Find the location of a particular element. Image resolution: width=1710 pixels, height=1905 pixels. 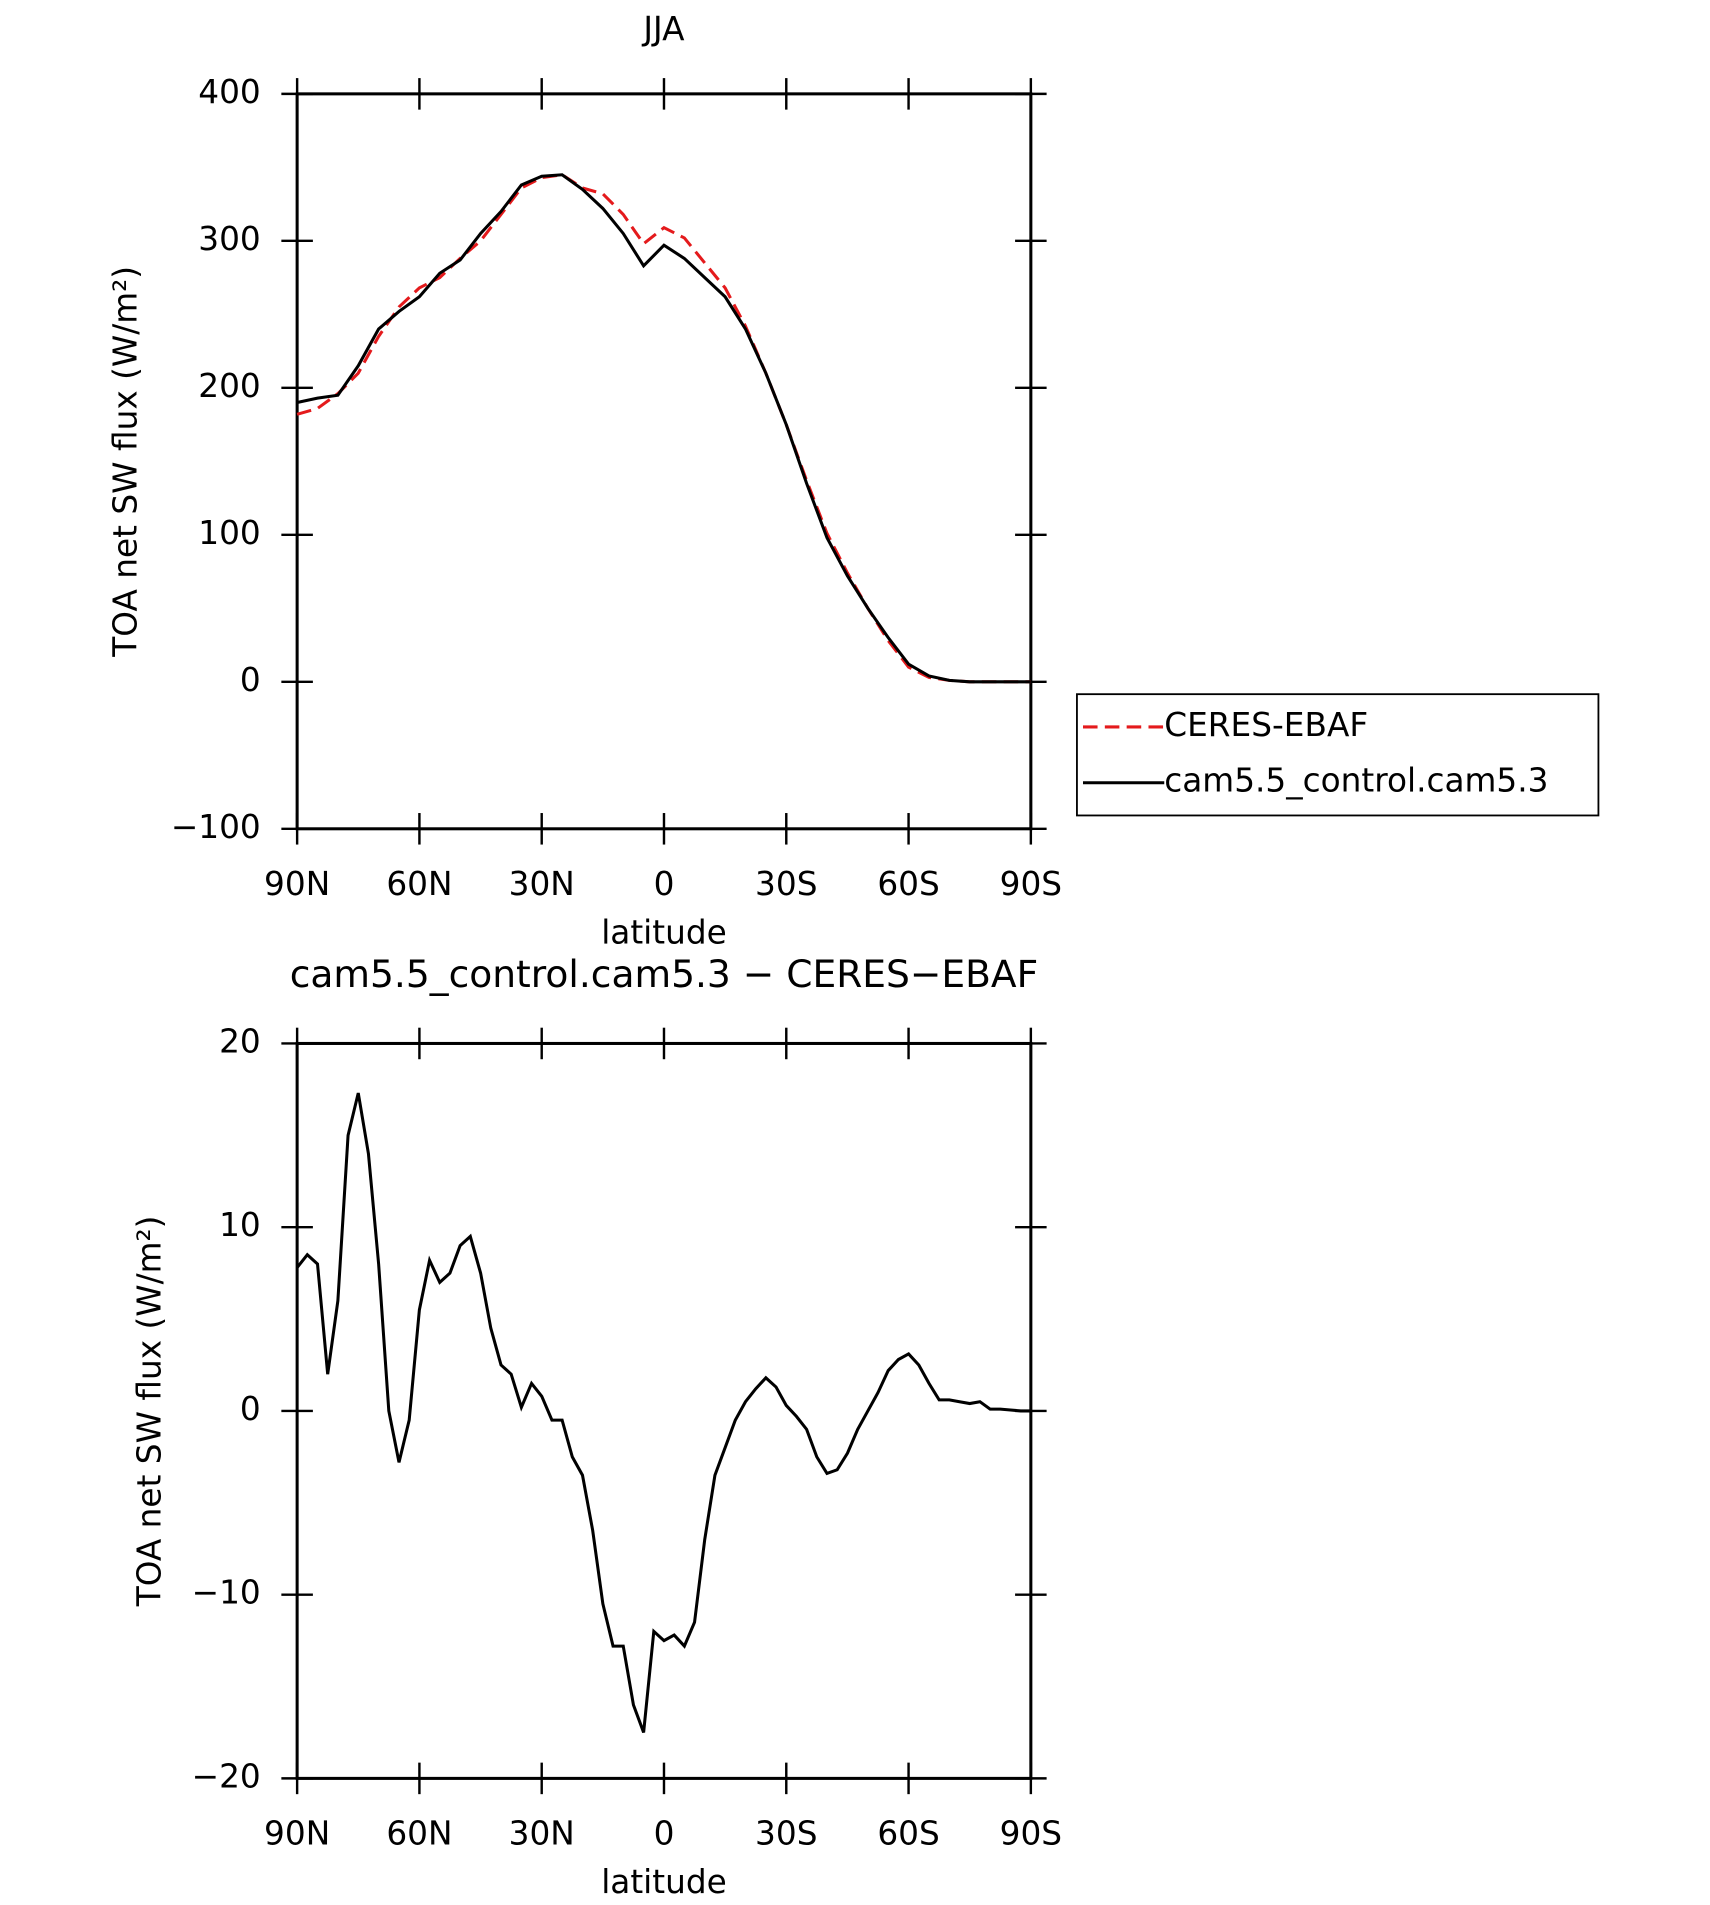

legend-label: cam5.5_control.cam5.3 is located at coordinates (1356, 781).